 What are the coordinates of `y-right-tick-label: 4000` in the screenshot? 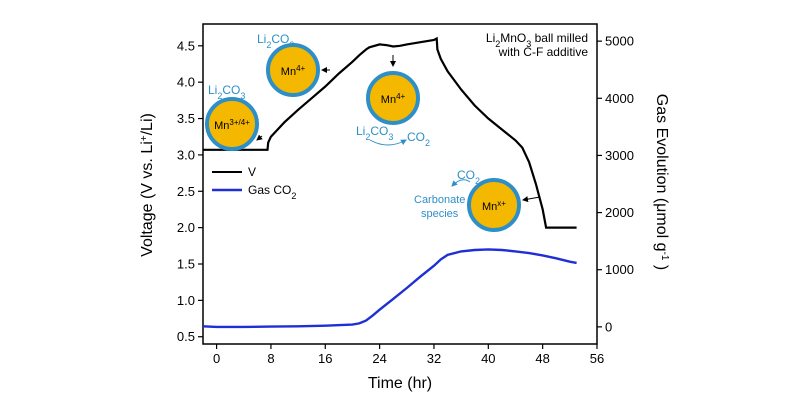 It's located at (619, 98).